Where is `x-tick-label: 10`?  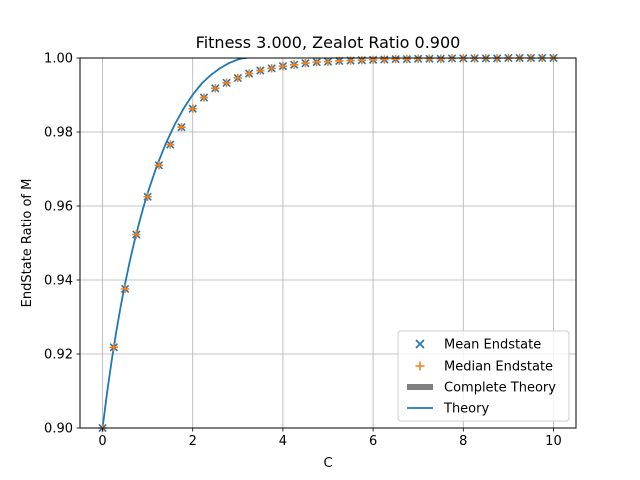 x-tick-label: 10 is located at coordinates (553, 441).